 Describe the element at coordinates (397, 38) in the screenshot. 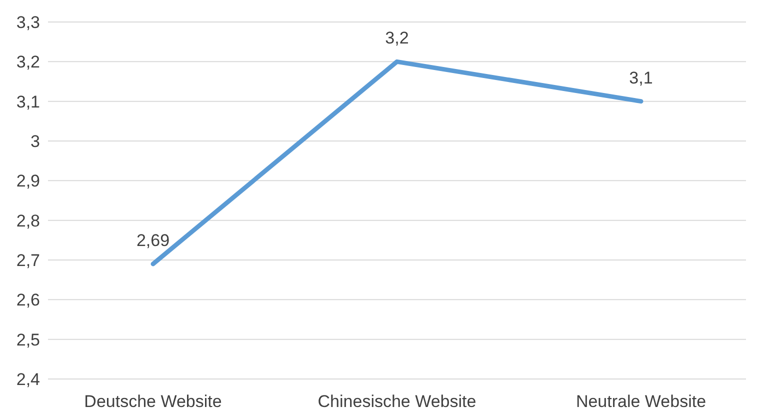

I see `data-label: 3,2` at that location.